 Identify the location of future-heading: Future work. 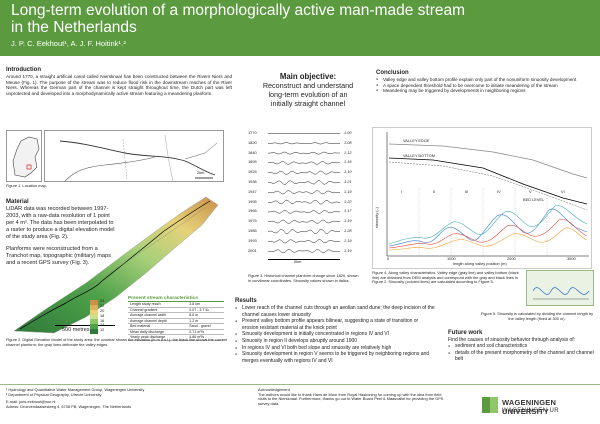
(465, 333).